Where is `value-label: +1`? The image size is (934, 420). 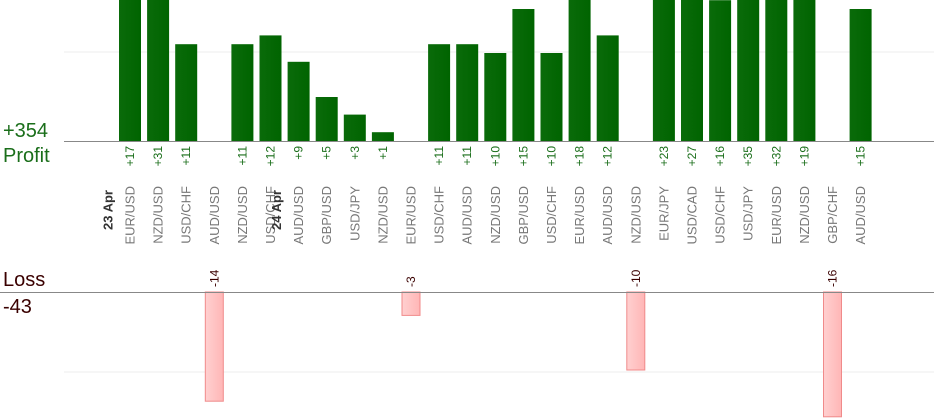 value-label: +1 is located at coordinates (383, 153).